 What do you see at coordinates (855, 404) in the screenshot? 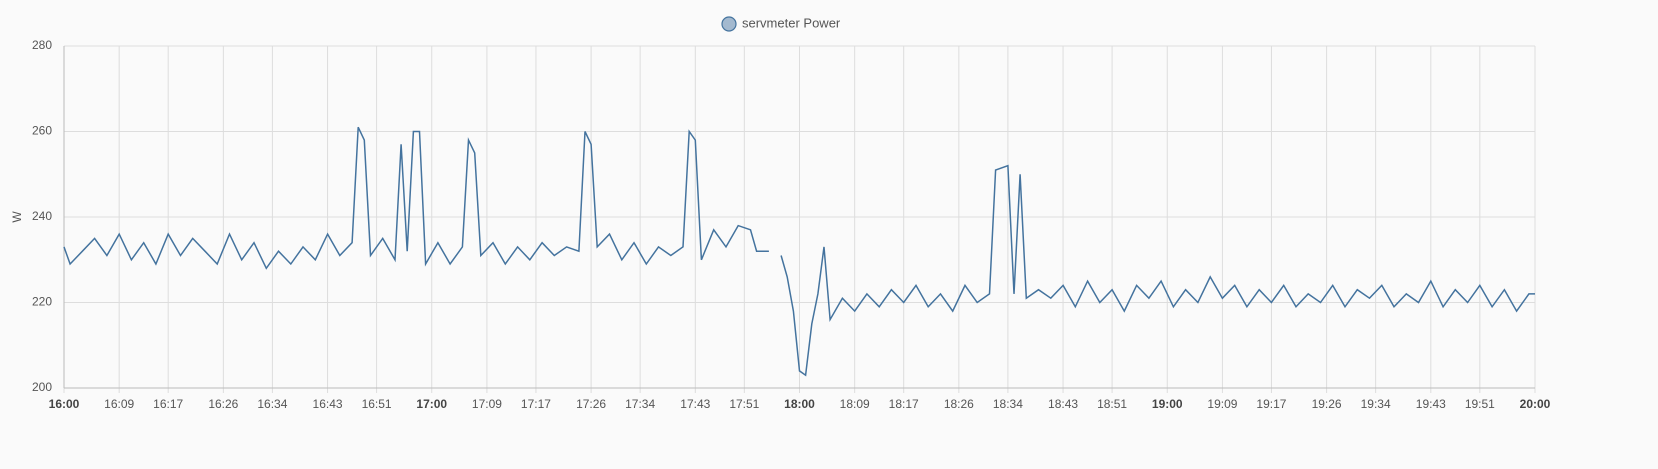
I see `x-tick-label: 18:09` at bounding box center [855, 404].